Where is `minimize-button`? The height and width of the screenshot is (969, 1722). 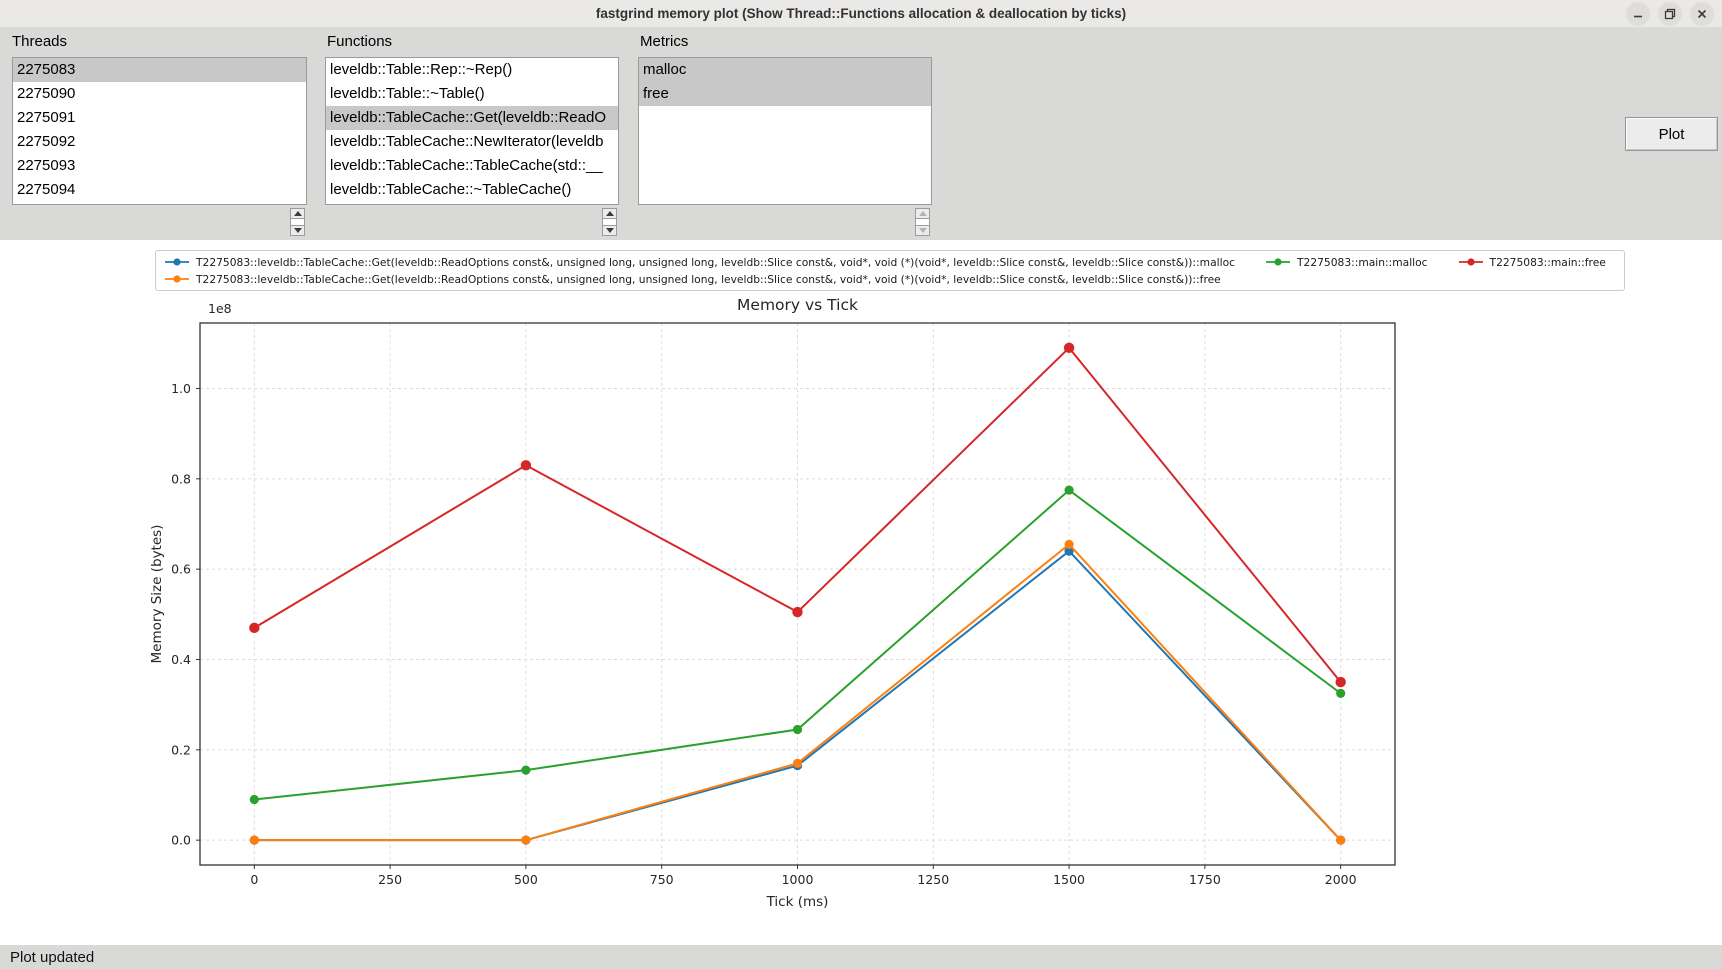 minimize-button is located at coordinates (1638, 13).